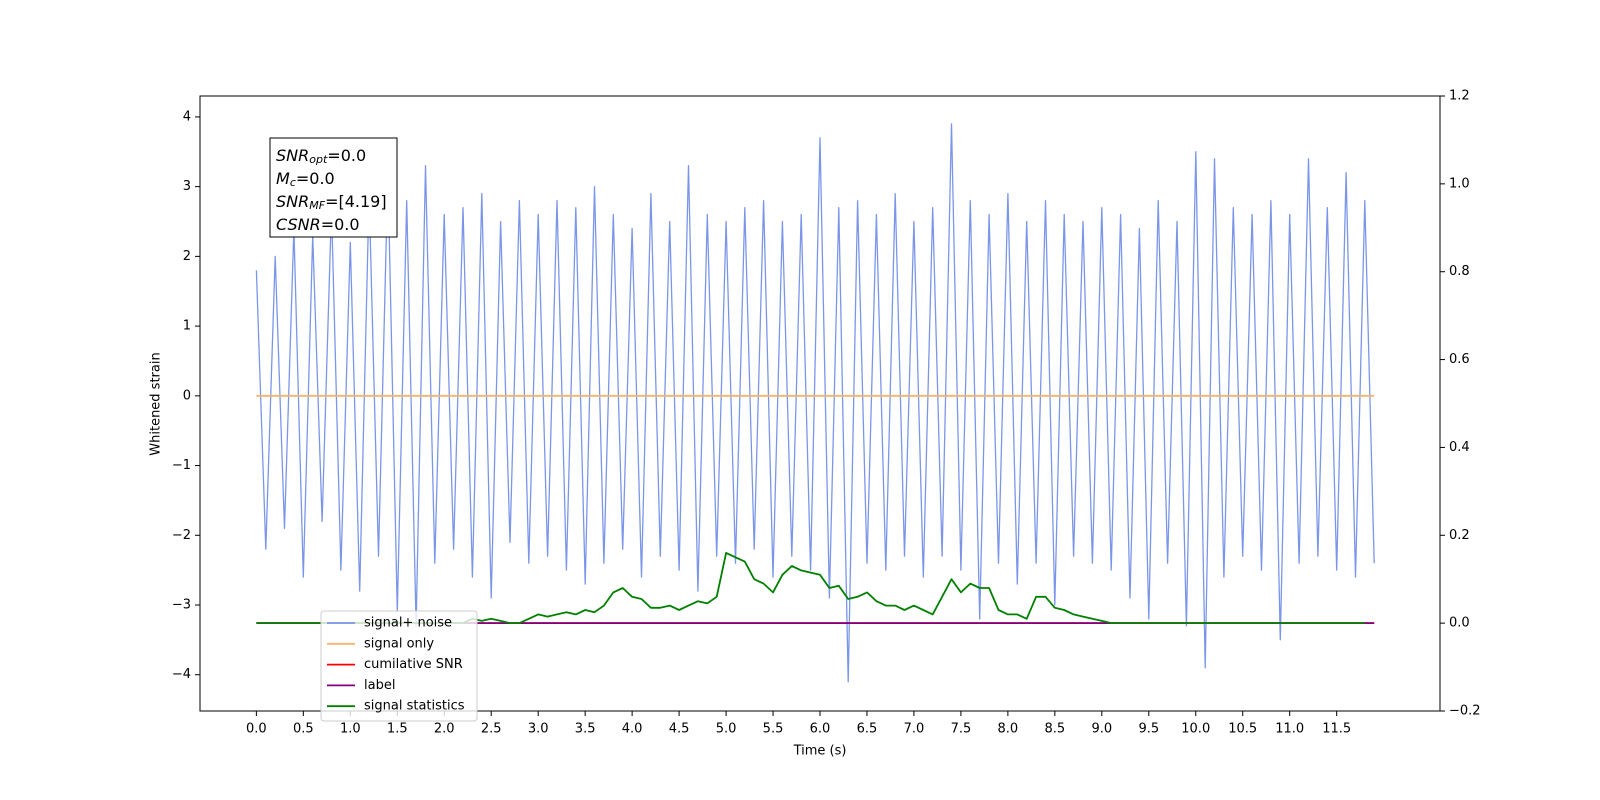 The height and width of the screenshot is (800, 1600). What do you see at coordinates (187, 116) in the screenshot?
I see `y-tick-label: 4` at bounding box center [187, 116].